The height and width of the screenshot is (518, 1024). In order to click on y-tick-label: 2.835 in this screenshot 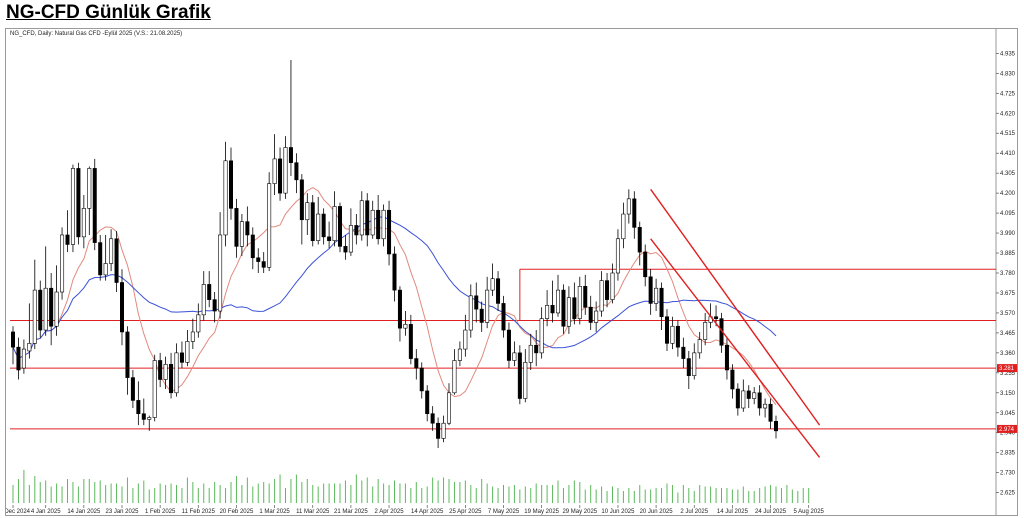, I will do `click(1008, 454)`.